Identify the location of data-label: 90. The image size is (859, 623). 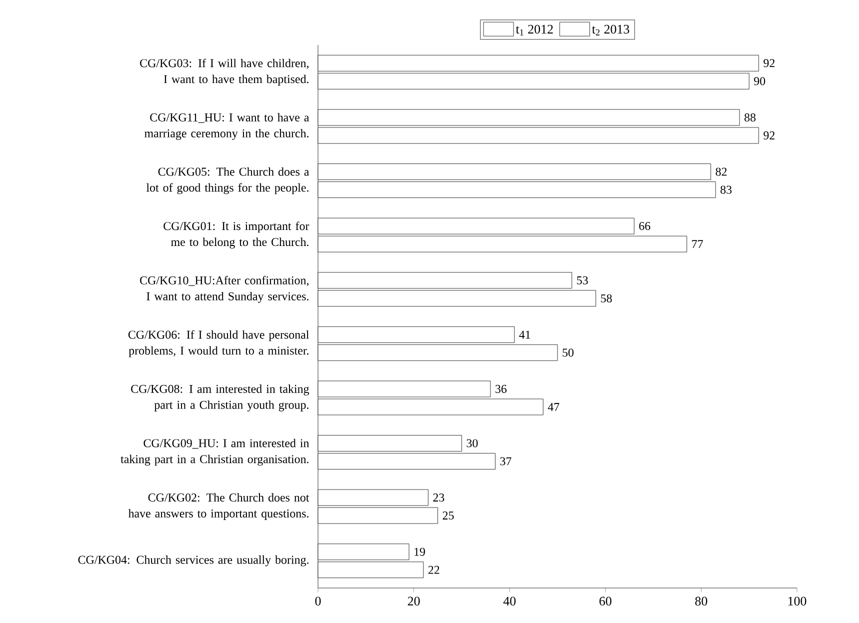
(760, 81).